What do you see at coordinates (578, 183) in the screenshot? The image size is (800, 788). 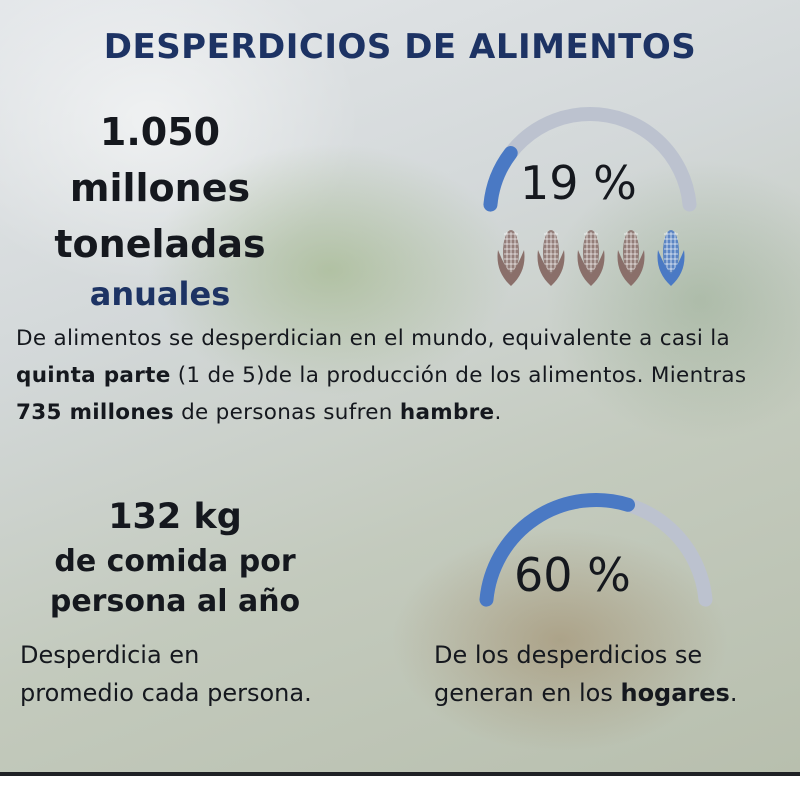 I see `gauge-19-label: 19 %` at bounding box center [578, 183].